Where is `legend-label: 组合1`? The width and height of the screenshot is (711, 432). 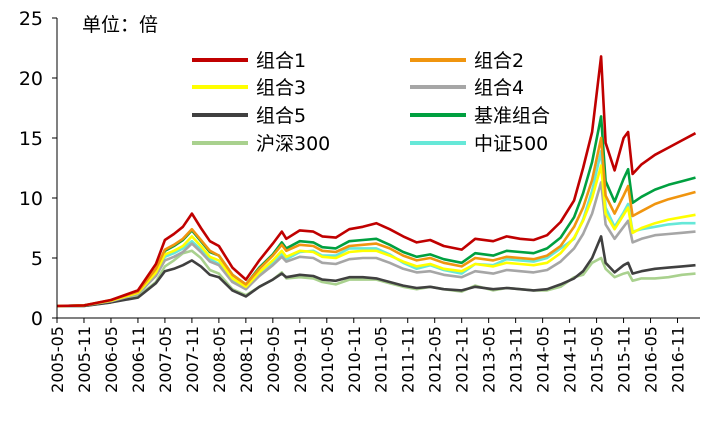
legend-label: 组合1 is located at coordinates (281, 61).